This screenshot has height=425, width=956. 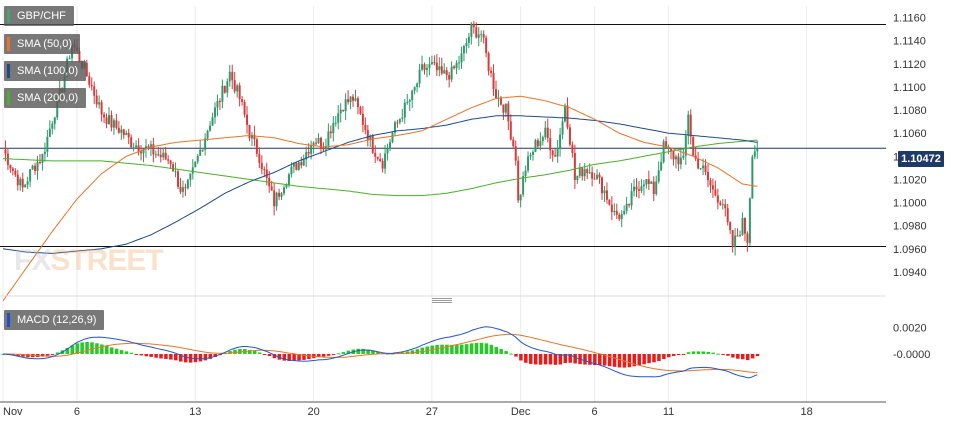 I want to click on legend-sma50: SMA (50,0), so click(x=42, y=44).